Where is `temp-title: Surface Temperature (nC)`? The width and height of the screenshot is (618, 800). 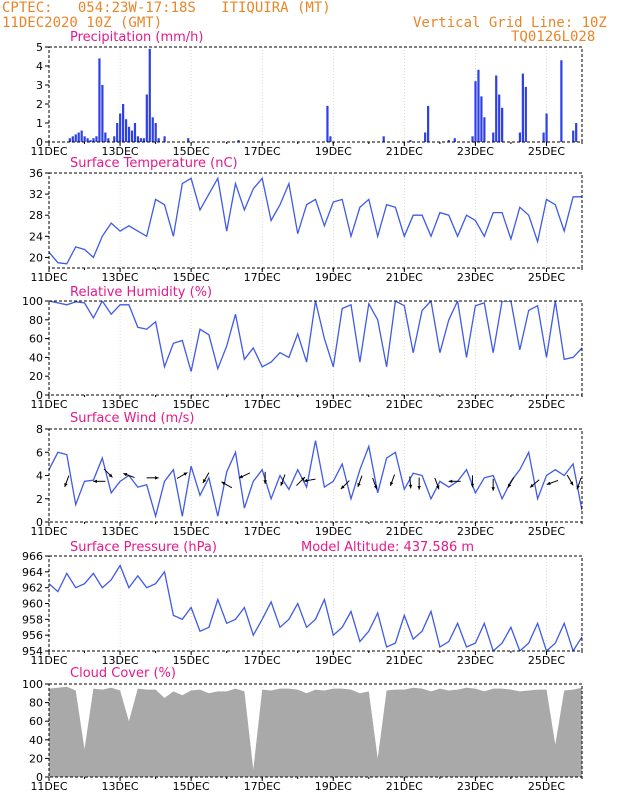
temp-title: Surface Temperature (nC) is located at coordinates (154, 163).